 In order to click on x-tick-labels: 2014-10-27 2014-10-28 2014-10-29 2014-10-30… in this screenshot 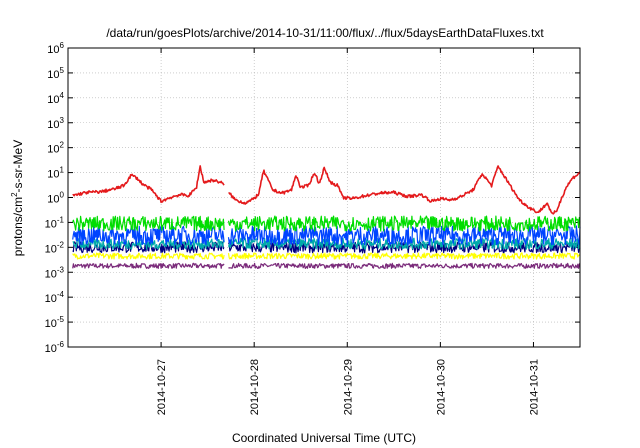, I will do `click(348, 387)`.